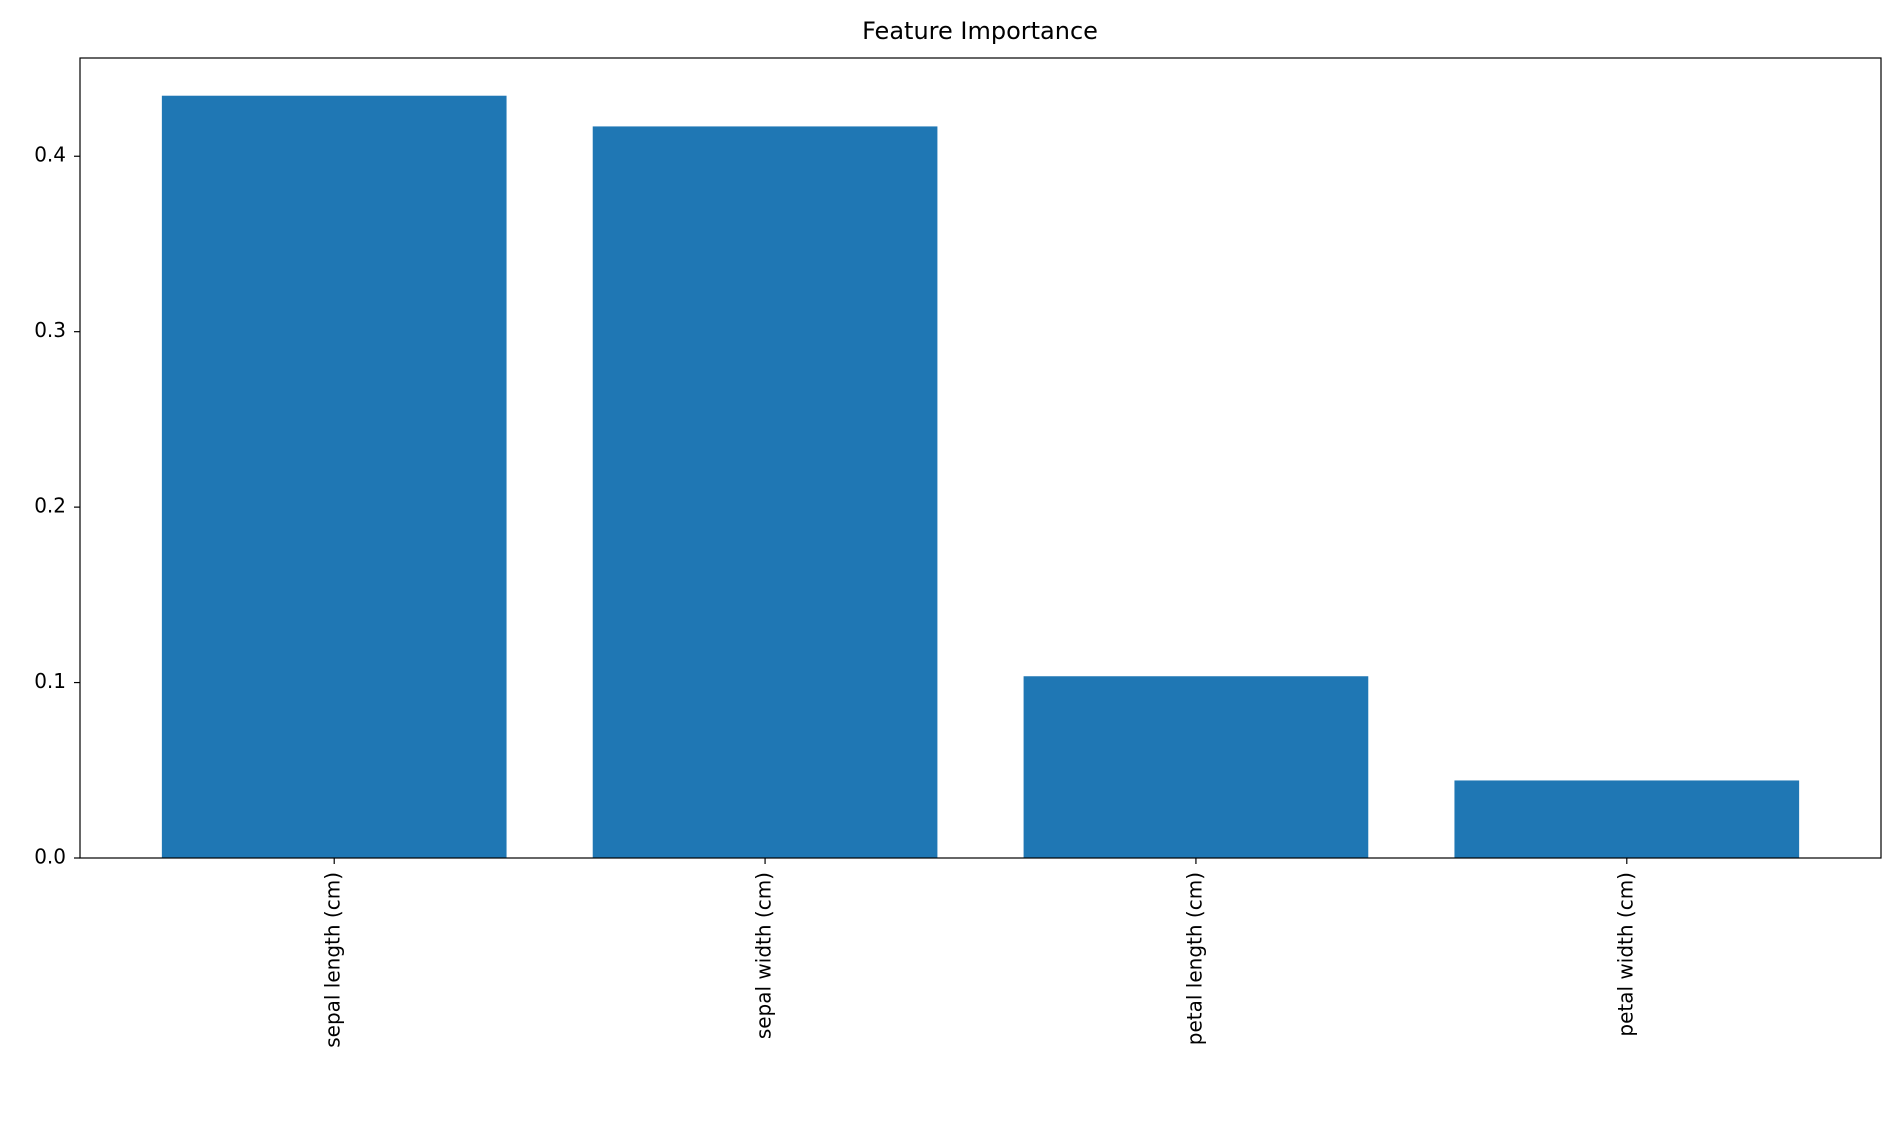  I want to click on chart-title: Feature Importance, so click(980, 31).